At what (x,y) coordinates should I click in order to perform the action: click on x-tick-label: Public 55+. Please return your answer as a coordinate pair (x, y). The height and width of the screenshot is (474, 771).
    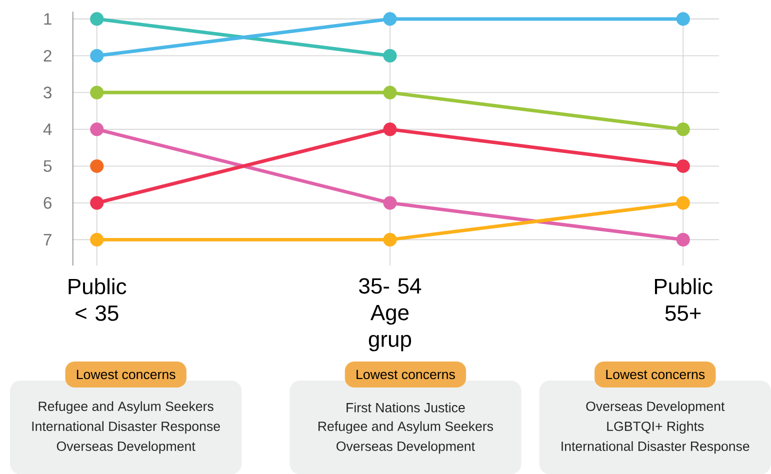
    Looking at the image, I should click on (683, 299).